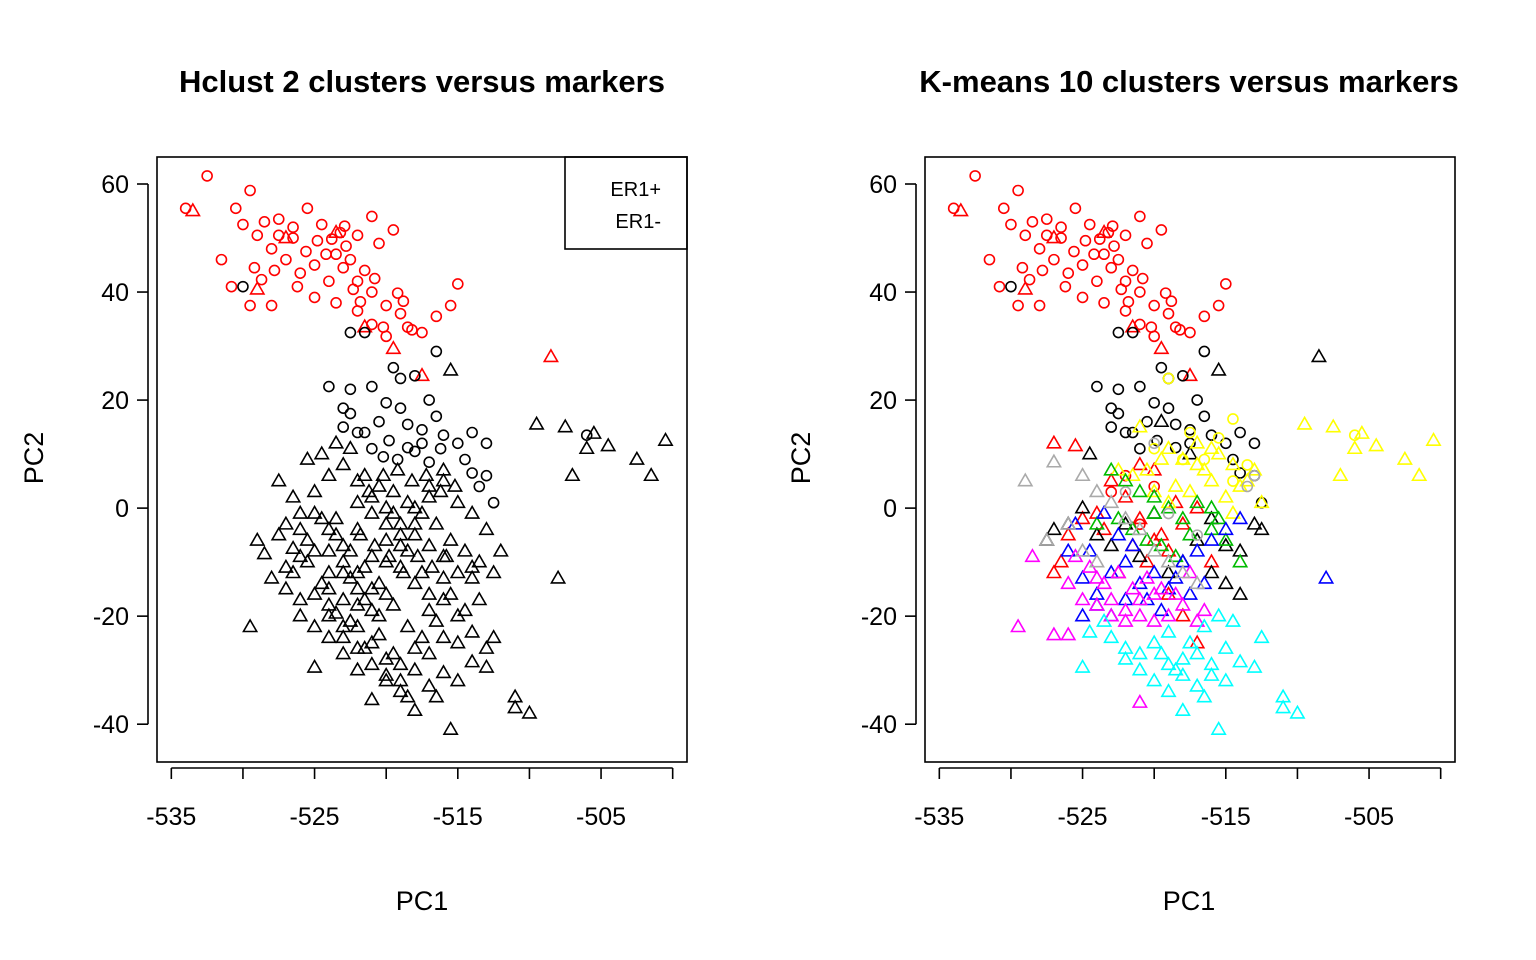  I want to click on panel-1-legend: ER1+ ER1-, so click(626, 203).